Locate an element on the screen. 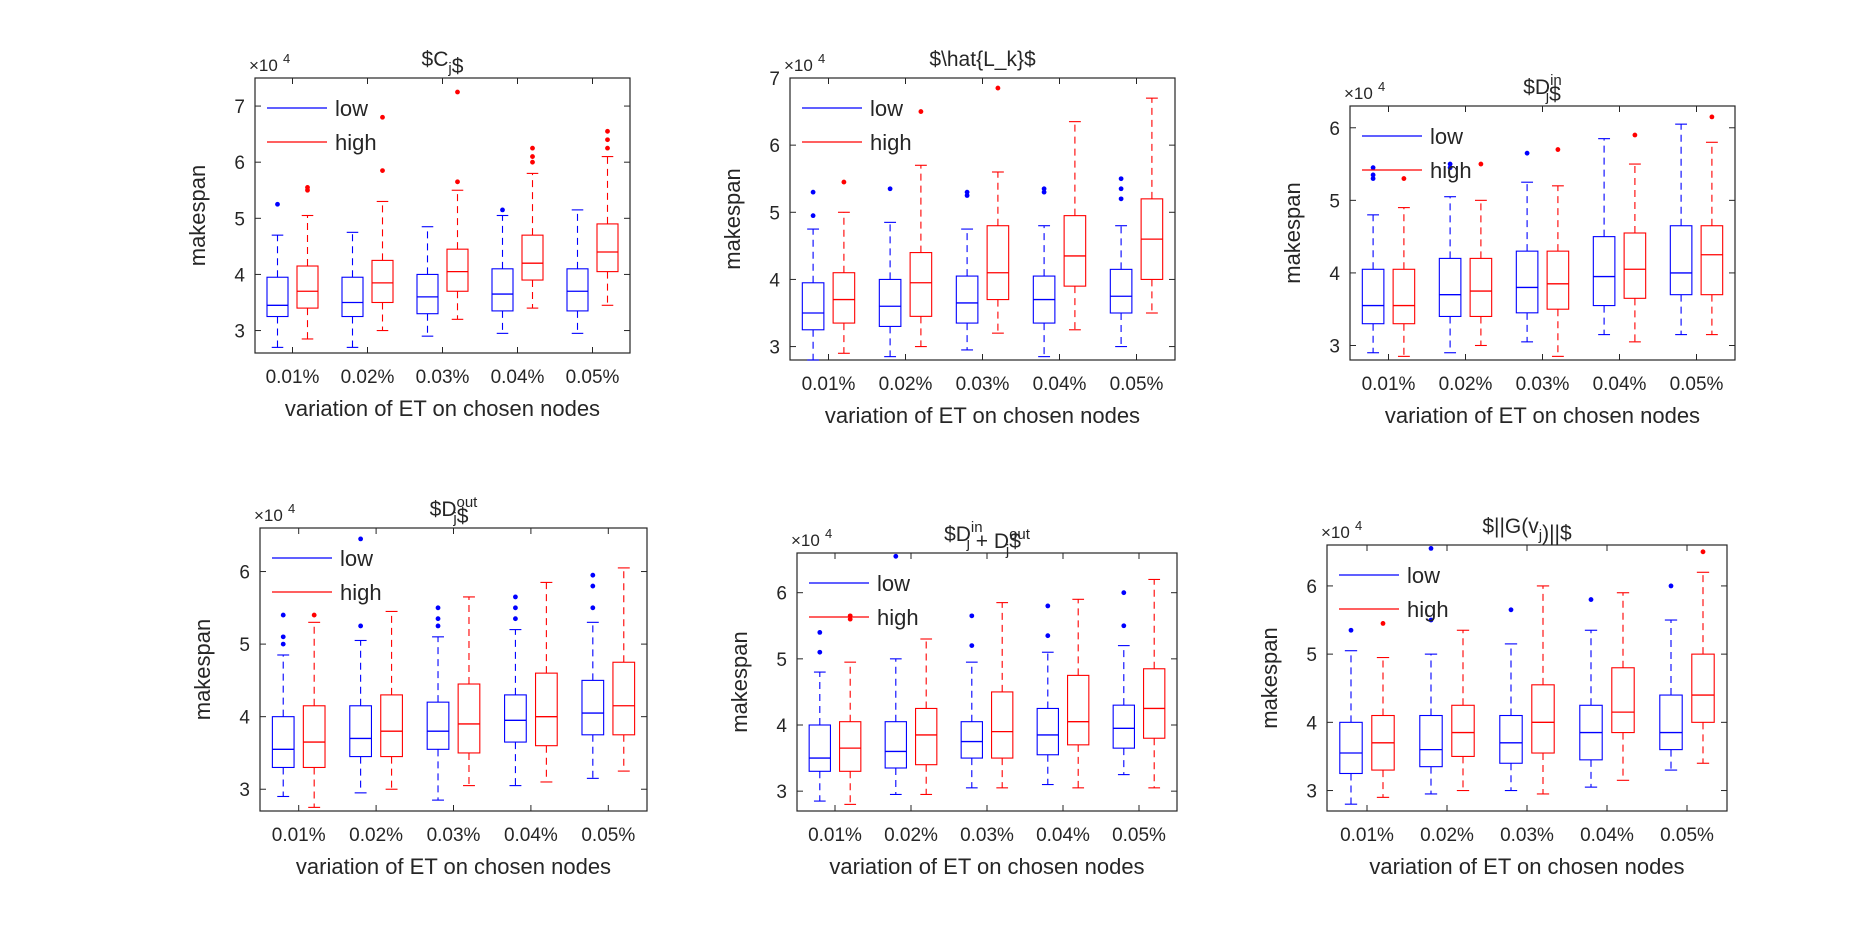 The image size is (1875, 938). y-tick-label: 3 is located at coordinates (1311, 792).